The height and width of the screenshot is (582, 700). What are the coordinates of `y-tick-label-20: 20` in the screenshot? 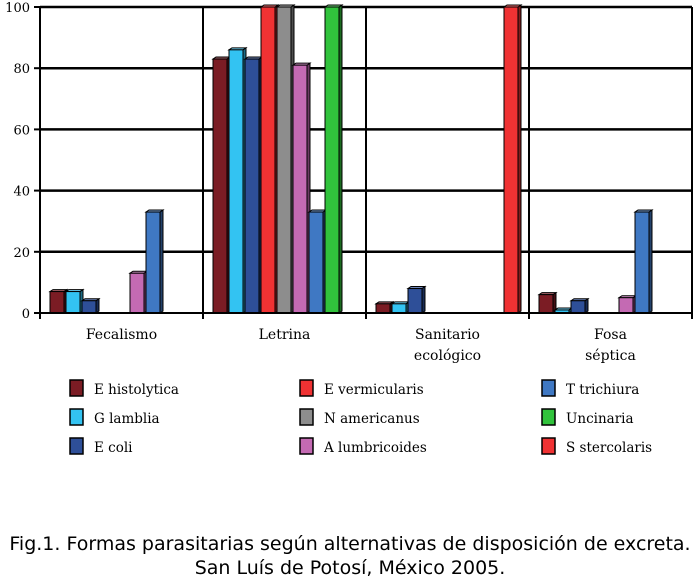 It's located at (21, 253).